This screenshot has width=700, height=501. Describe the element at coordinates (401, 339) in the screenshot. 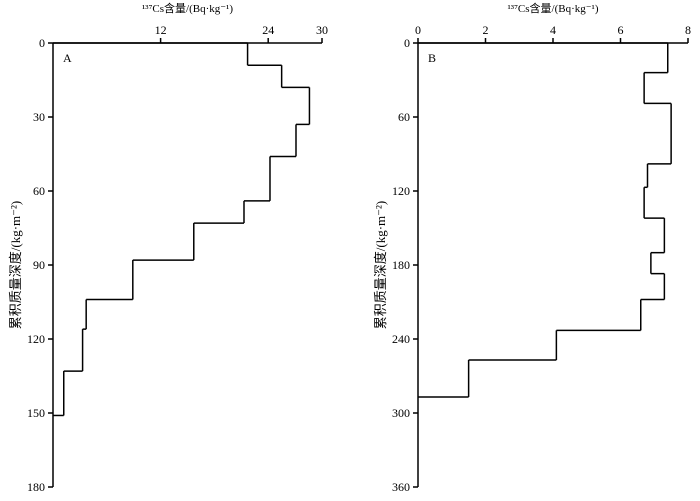

I see `y-tick-label: 240` at that location.